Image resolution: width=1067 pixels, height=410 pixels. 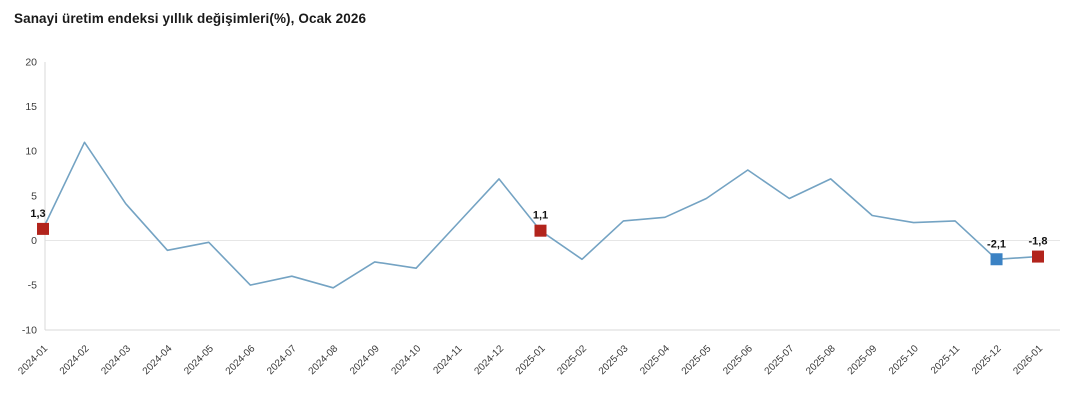 What do you see at coordinates (199, 360) in the screenshot?
I see `x-axis-tick-label: 2024-05` at bounding box center [199, 360].